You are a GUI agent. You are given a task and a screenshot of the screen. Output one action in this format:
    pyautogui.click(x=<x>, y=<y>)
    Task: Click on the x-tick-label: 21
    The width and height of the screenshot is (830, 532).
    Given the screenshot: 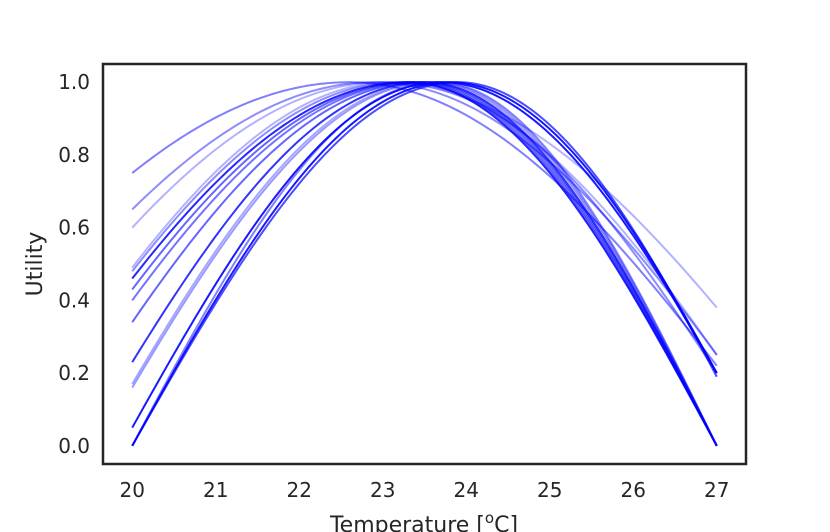 What is the action you would take?
    pyautogui.click(x=215, y=490)
    